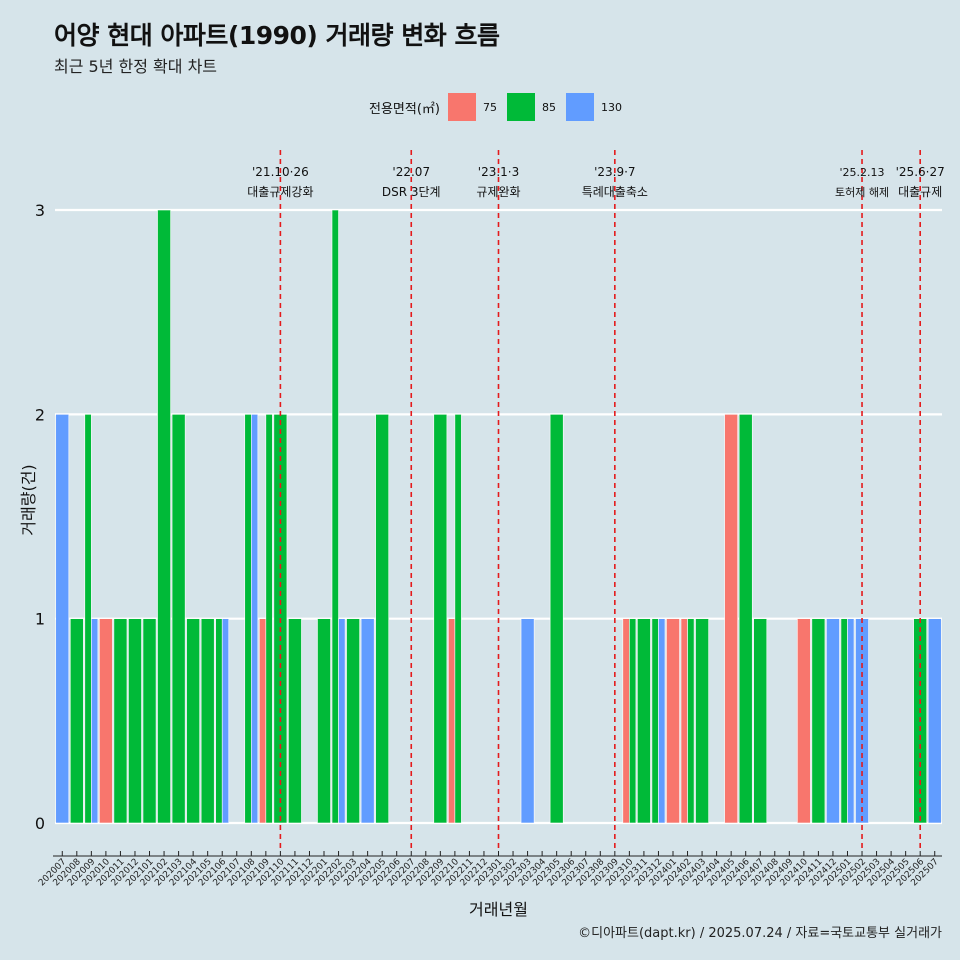  I want to click on event-date-label: '23.1·3, so click(498, 172).